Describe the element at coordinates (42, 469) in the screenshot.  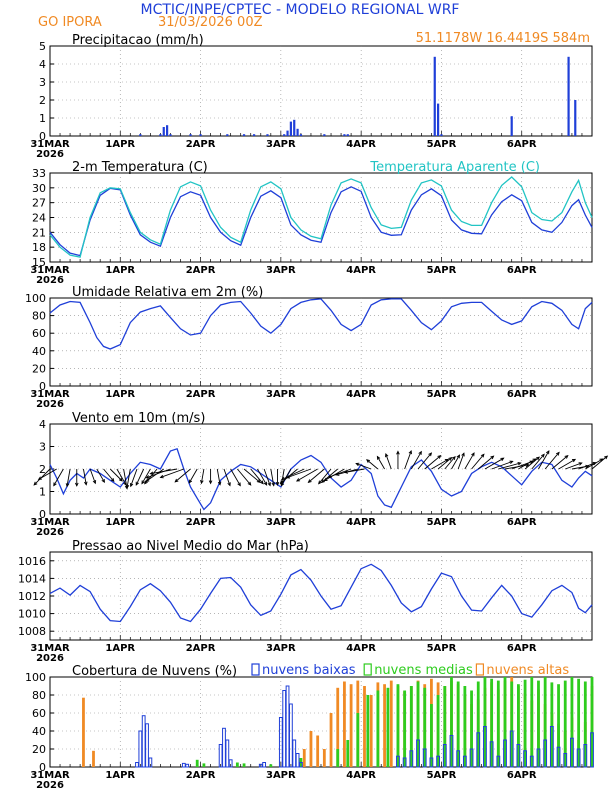
I see `y-tick-label: 2` at that location.